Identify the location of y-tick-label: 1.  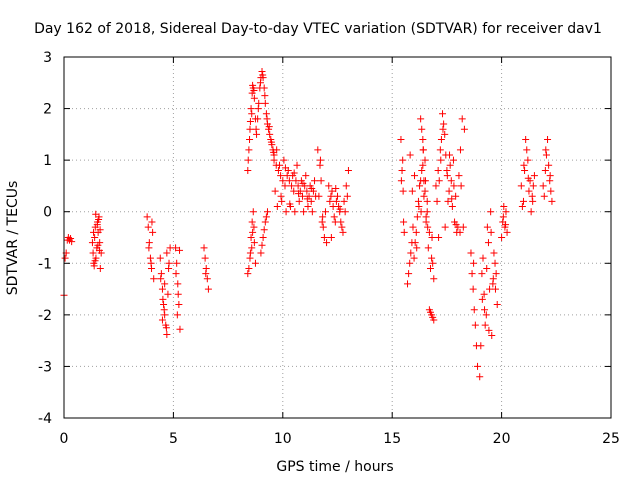
(47, 161).